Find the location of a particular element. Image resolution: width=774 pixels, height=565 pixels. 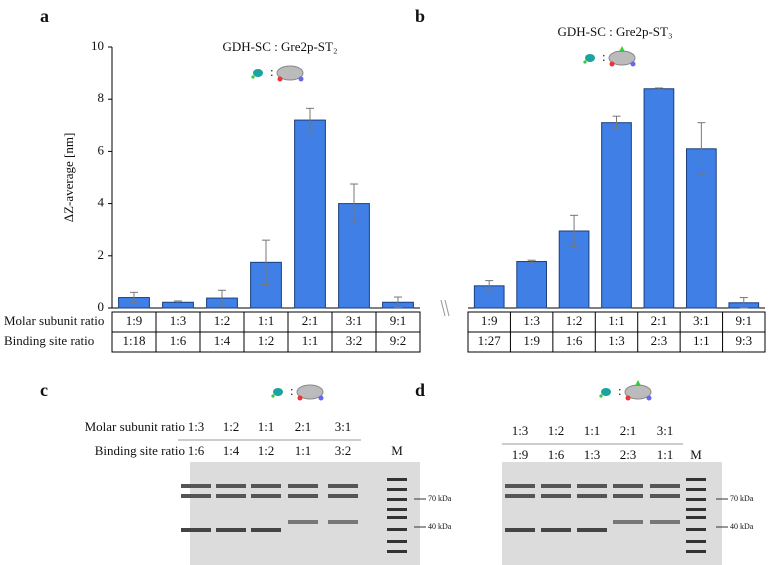

lane-label: 2:3 is located at coordinates (628, 454).